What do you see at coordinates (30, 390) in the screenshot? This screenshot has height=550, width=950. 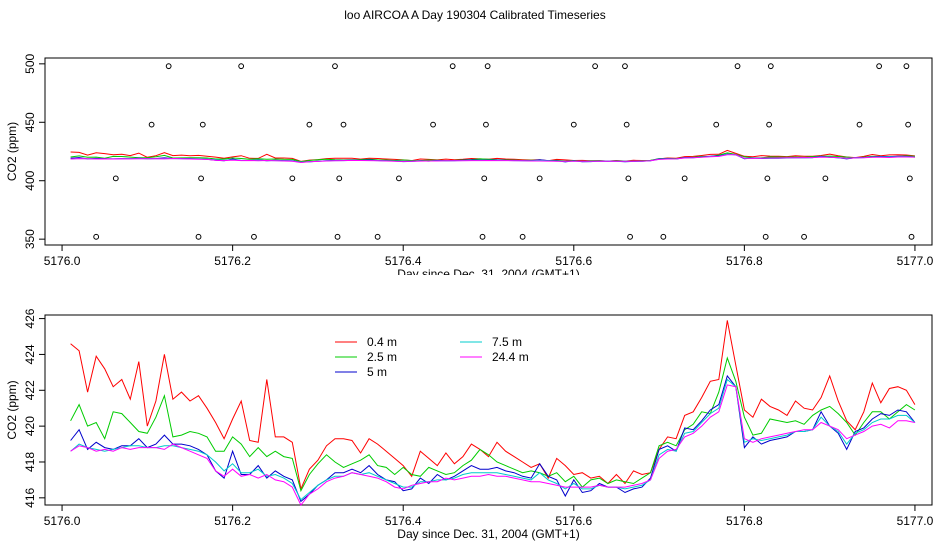 I see `y-tick-label: 422` at bounding box center [30, 390].